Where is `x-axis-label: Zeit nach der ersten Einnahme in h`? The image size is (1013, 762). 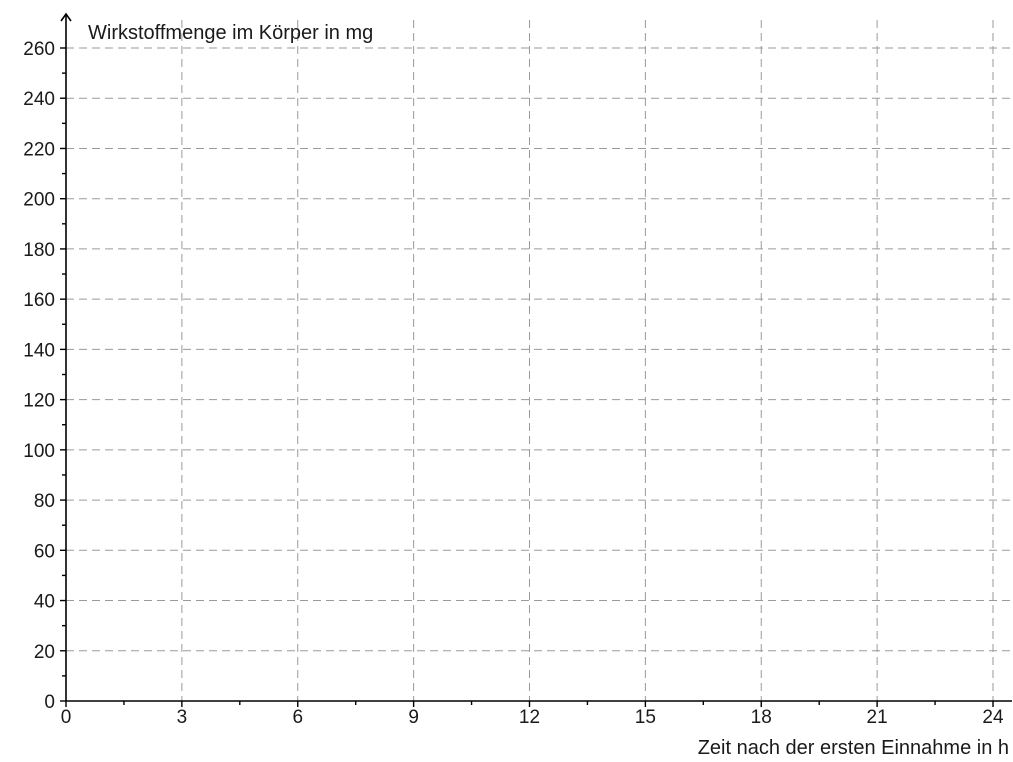 x-axis-label: Zeit nach der ersten Einnahme in h is located at coordinates (853, 748).